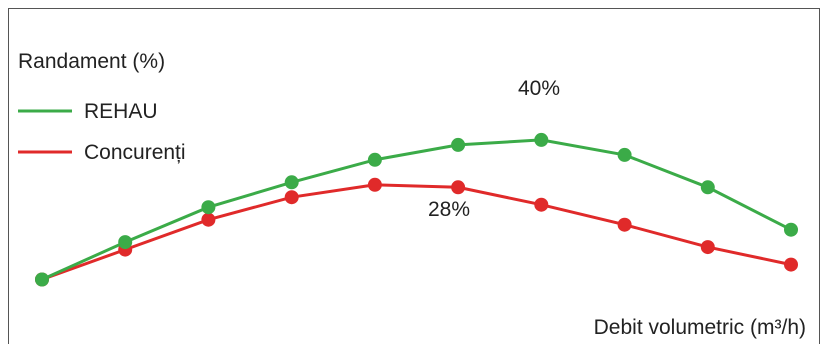  Describe the element at coordinates (449, 209) in the screenshot. I see `annotation-concurenti-value: 28%` at that location.